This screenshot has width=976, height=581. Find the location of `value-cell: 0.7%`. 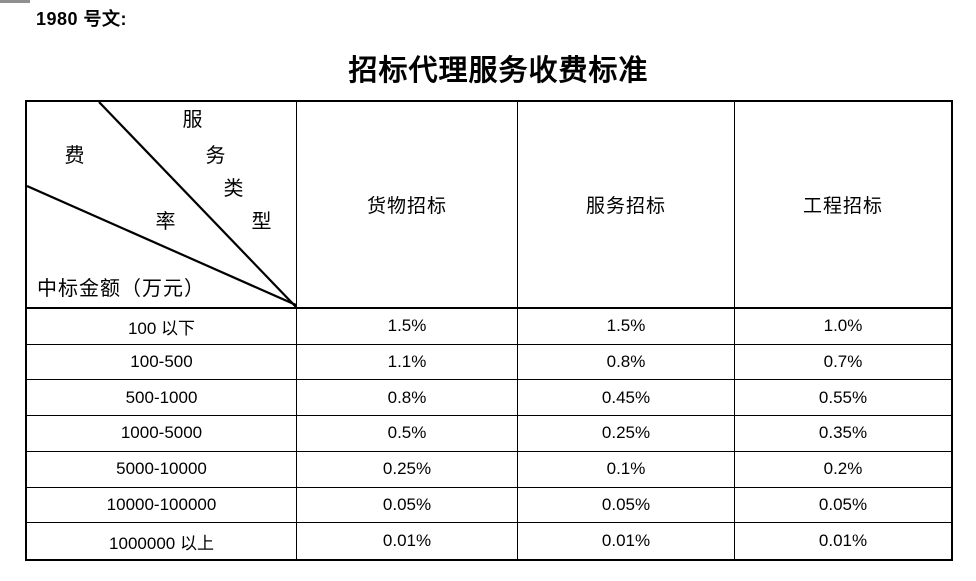

value-cell: 0.7% is located at coordinates (843, 363).